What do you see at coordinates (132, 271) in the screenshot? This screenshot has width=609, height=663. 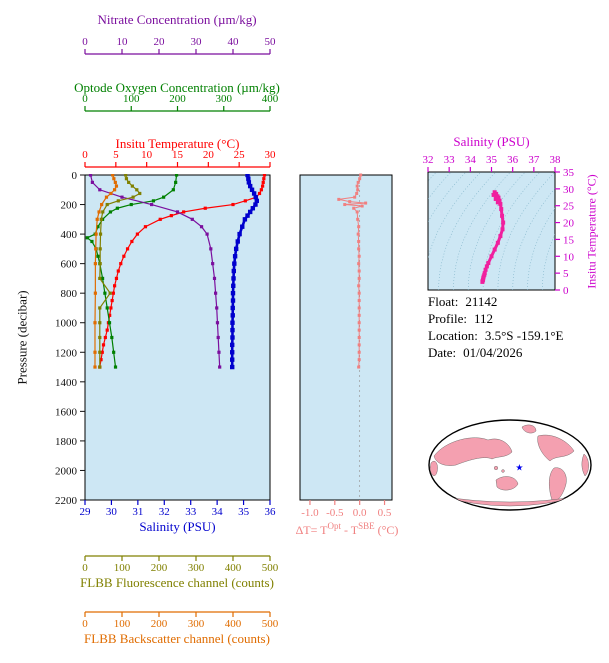 I see `series-oxygen` at bounding box center [132, 271].